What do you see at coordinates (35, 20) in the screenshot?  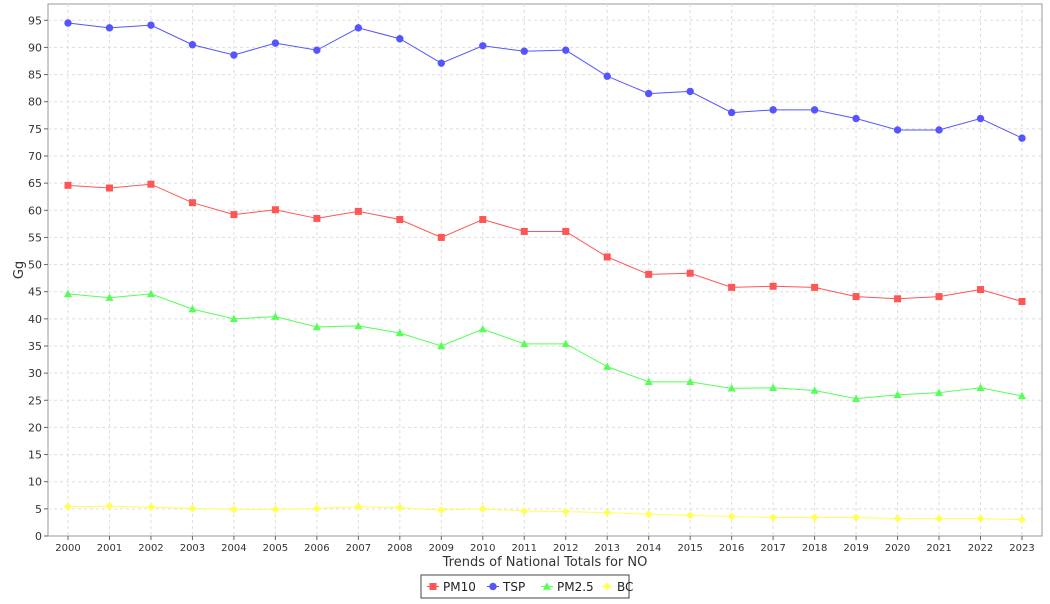 I see `y-tick-label: 95` at bounding box center [35, 20].